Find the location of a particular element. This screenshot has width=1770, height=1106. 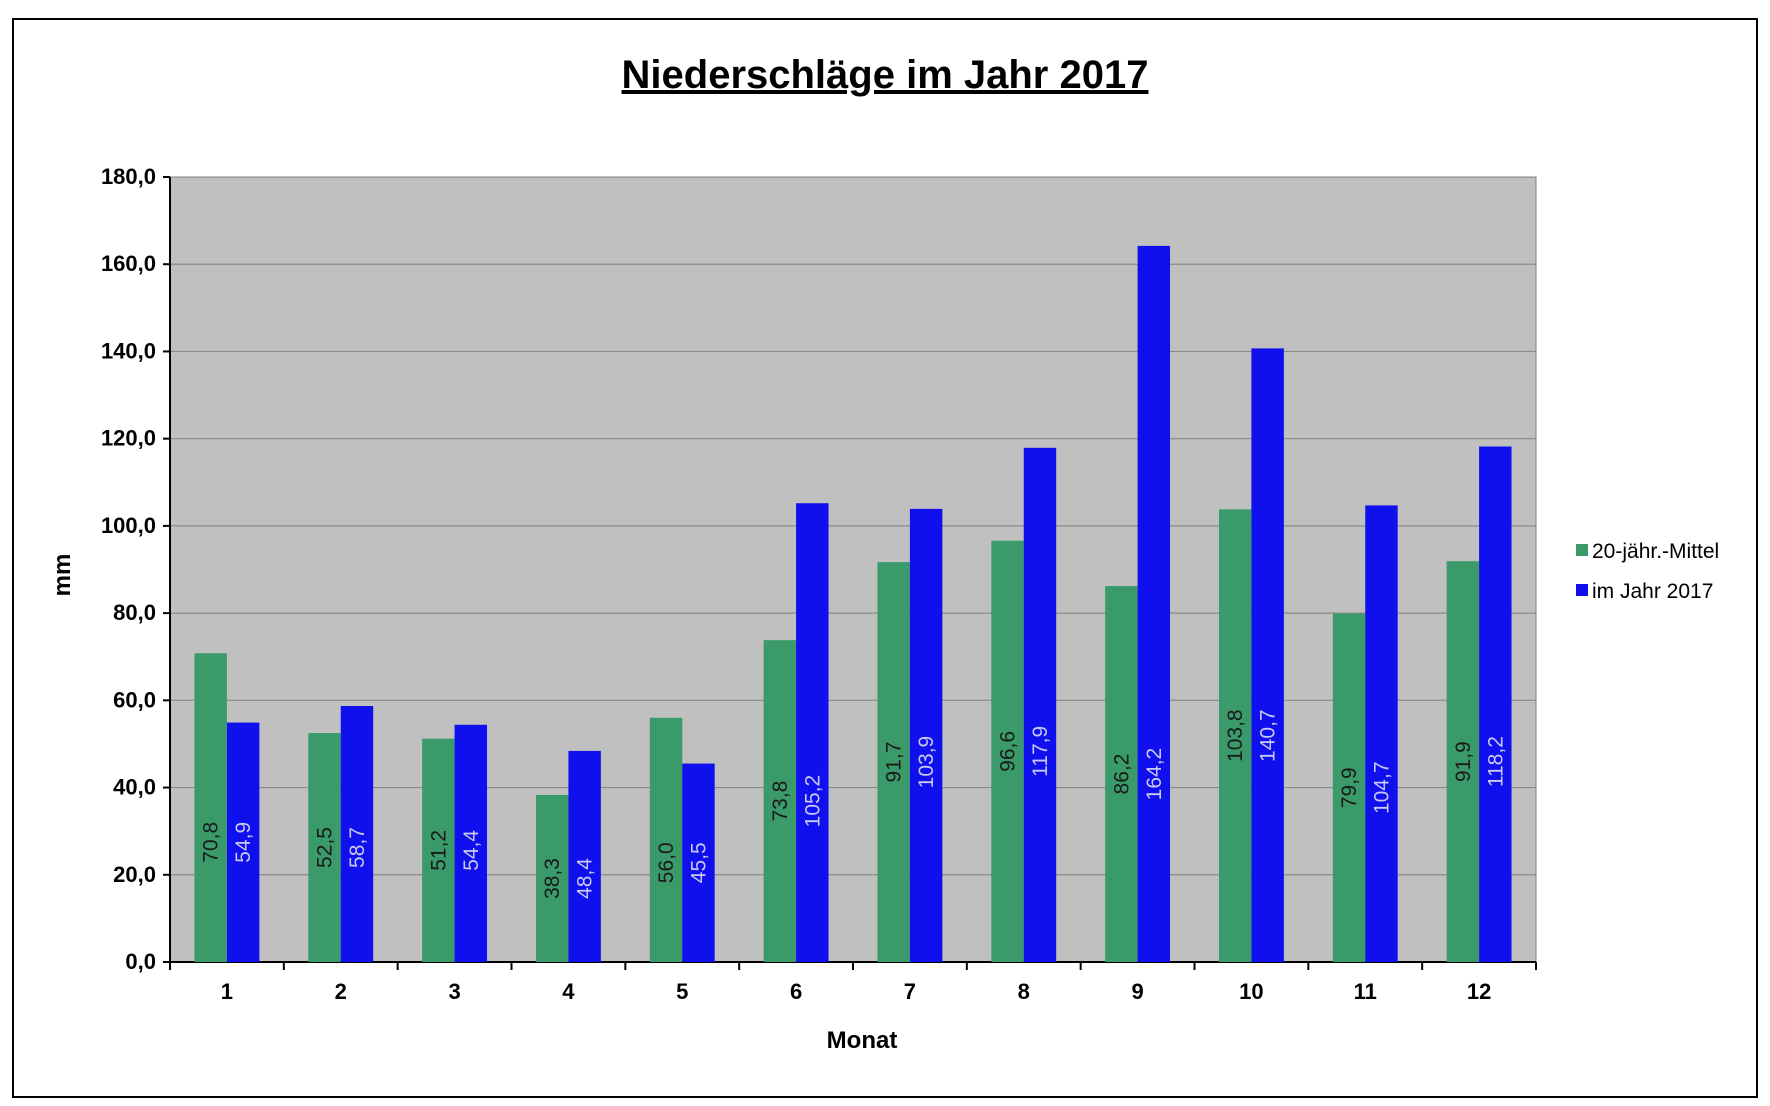

x-tick-label: 10 is located at coordinates (1251, 991).